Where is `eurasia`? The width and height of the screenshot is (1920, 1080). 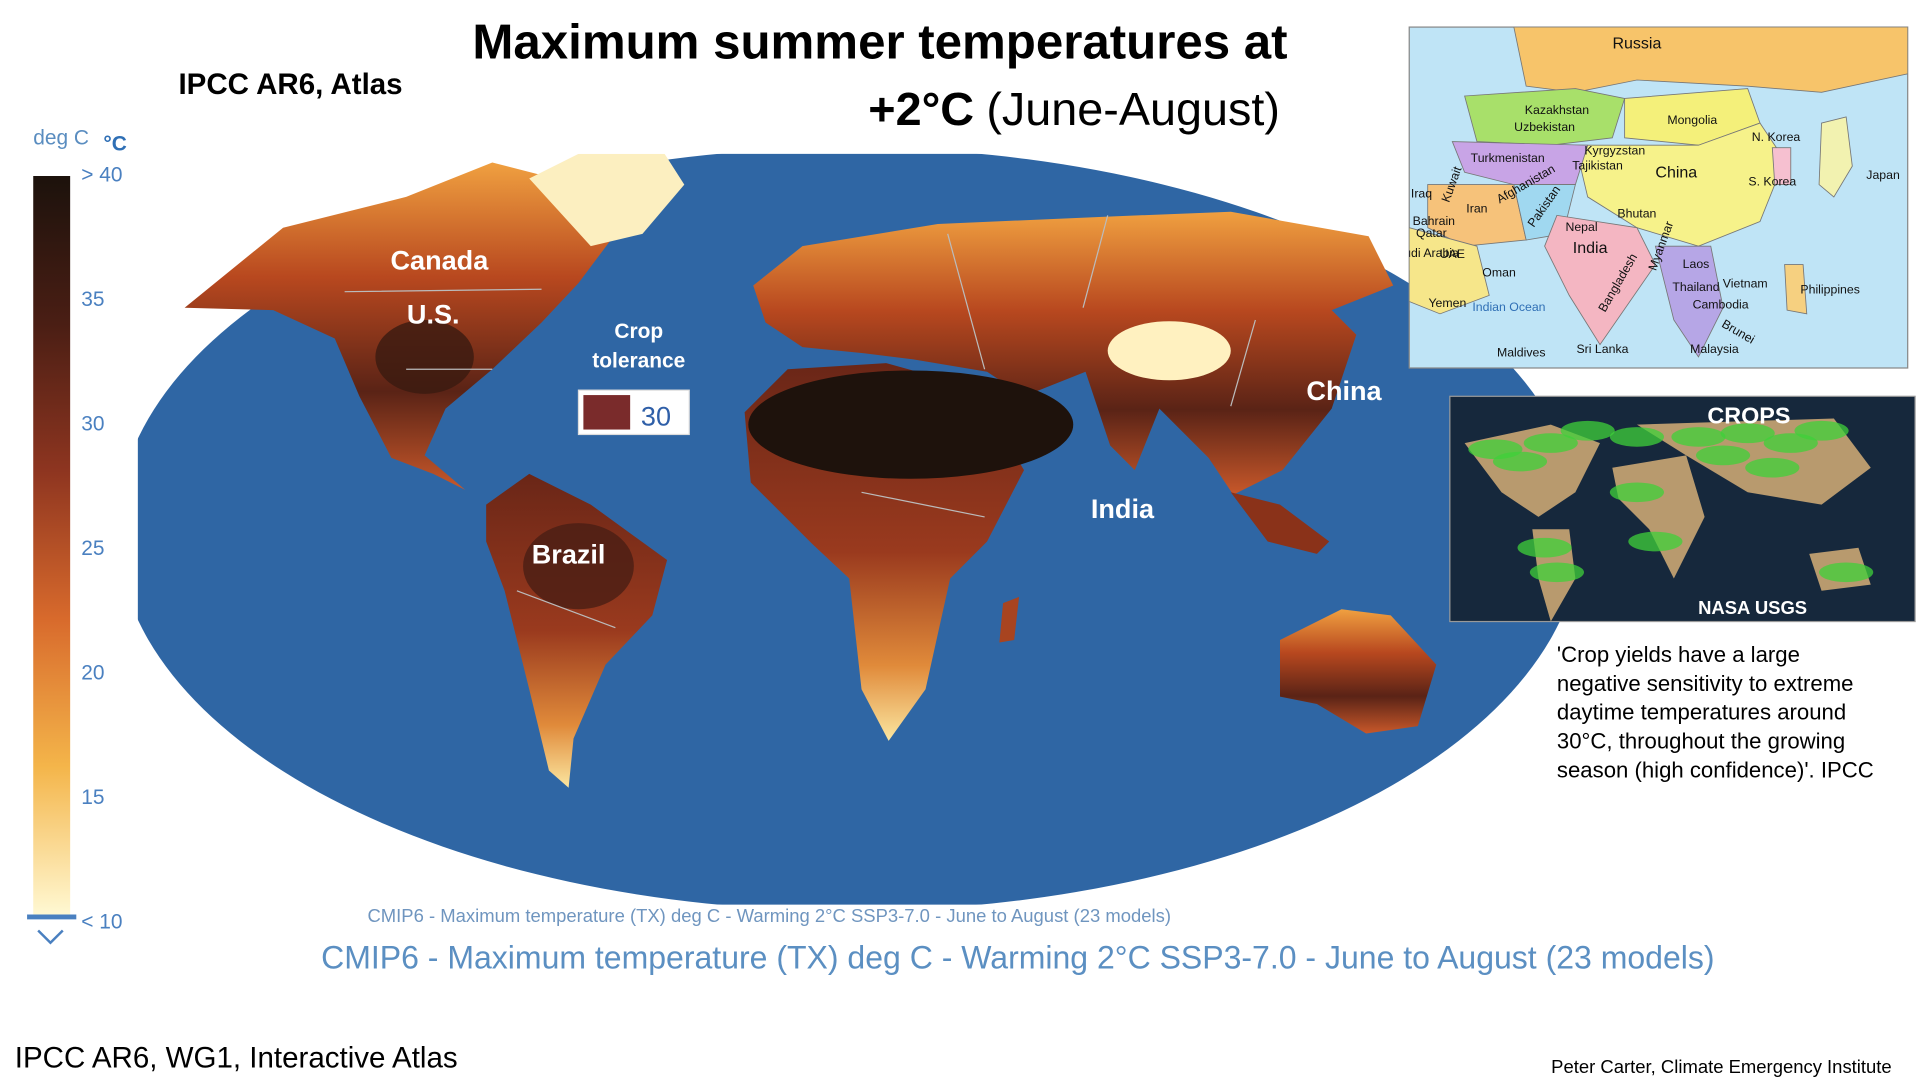 eurasia is located at coordinates (1073, 353).